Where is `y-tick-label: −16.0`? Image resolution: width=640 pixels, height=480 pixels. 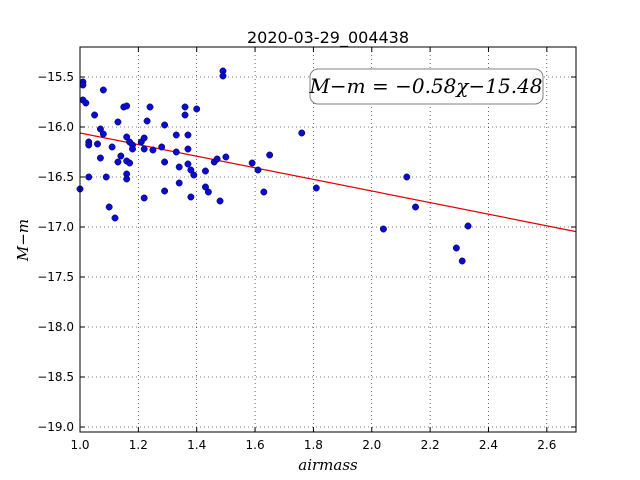
y-tick-label: −16.0 is located at coordinates (55, 127).